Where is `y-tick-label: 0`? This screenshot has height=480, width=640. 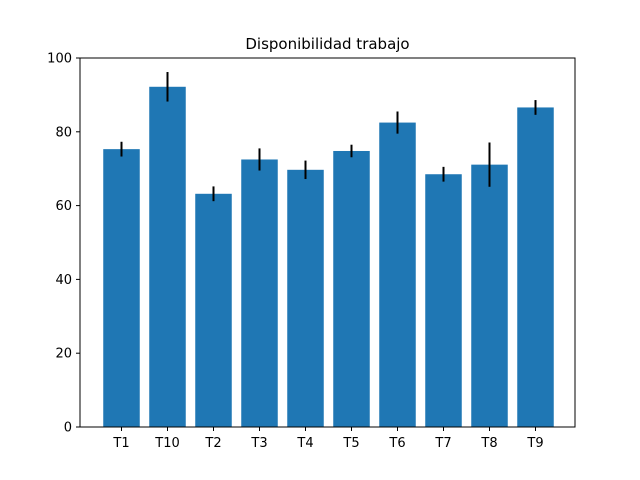 y-tick-label: 0 is located at coordinates (68, 428).